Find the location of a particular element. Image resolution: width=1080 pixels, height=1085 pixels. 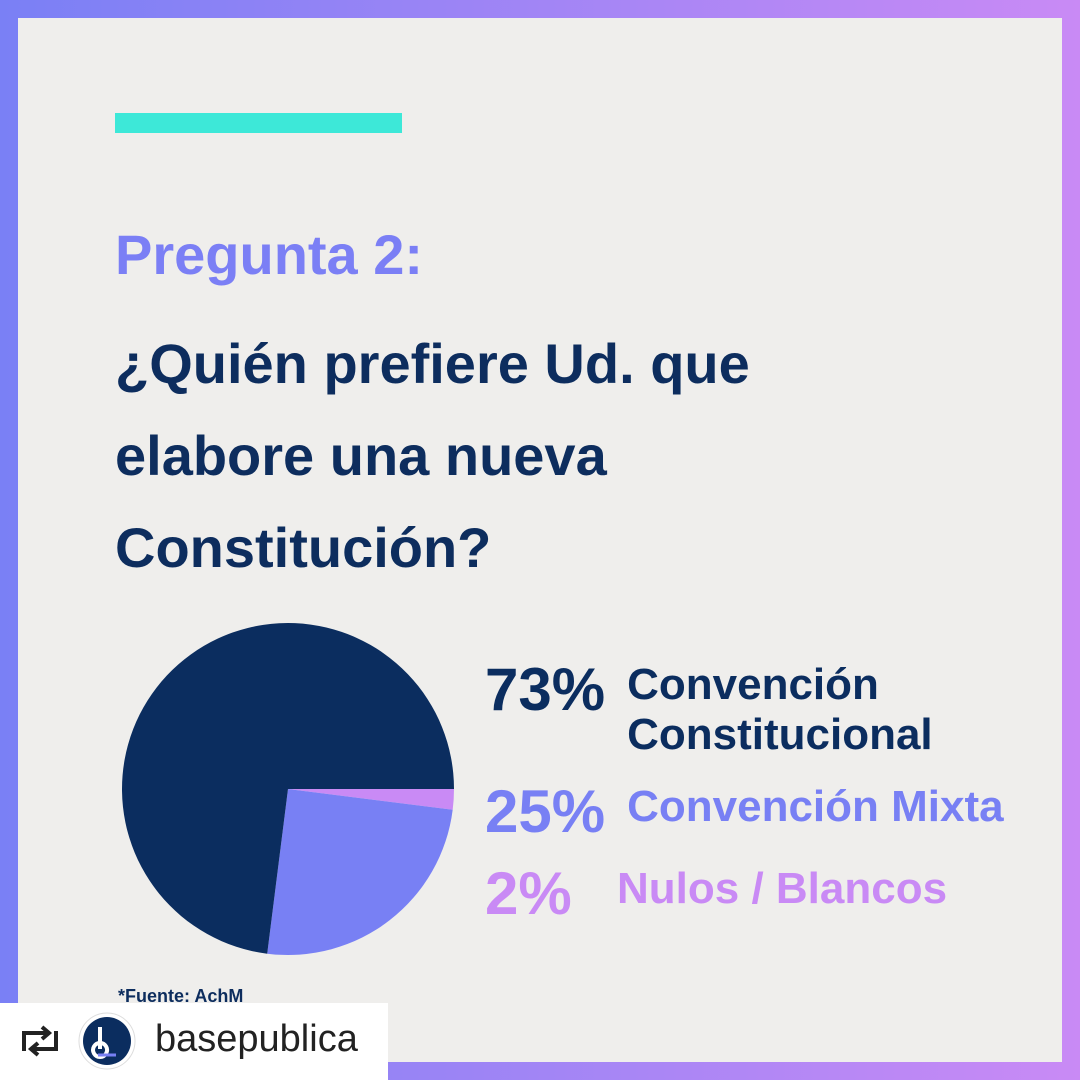

avatar is located at coordinates (107, 1041).